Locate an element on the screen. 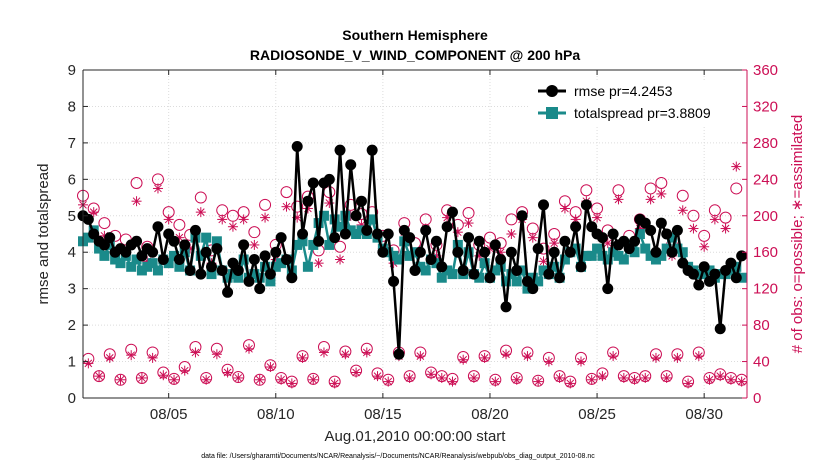 The height and width of the screenshot is (470, 830). chart-title: Southern Hemisphere is located at coordinates (415, 35).